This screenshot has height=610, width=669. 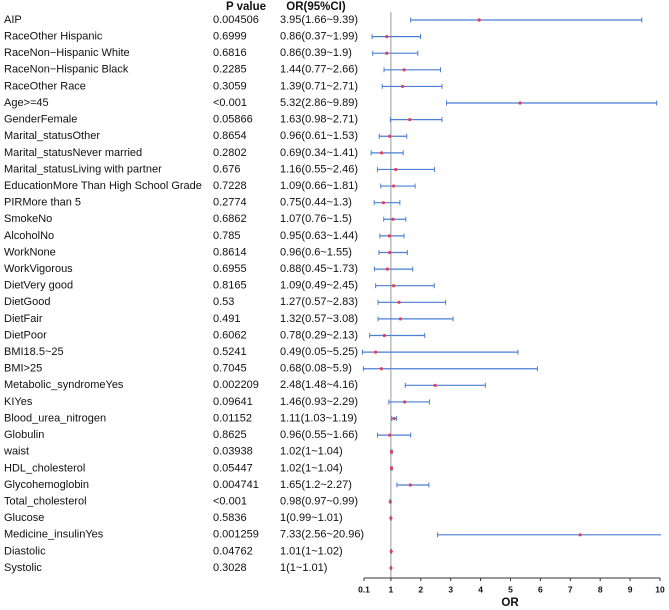 I want to click on row-label: Diastolic, so click(x=25, y=551).